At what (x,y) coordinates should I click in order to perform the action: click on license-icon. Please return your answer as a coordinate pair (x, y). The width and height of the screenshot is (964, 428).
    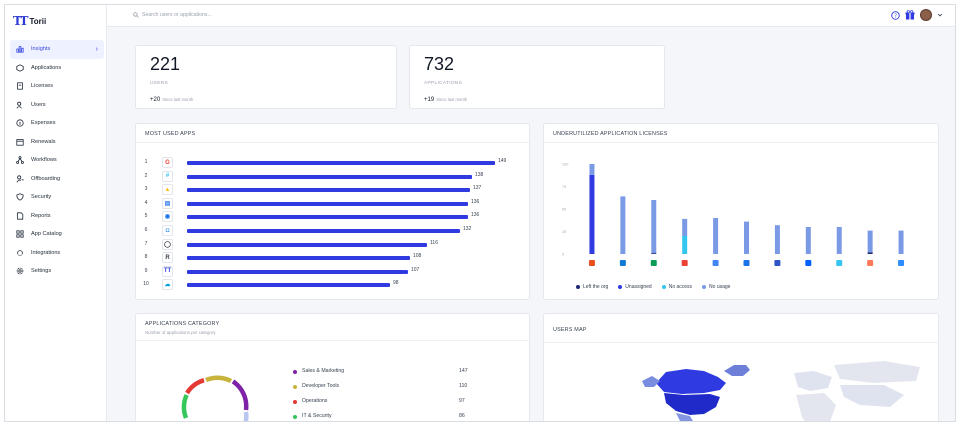
    Looking at the image, I should click on (20, 86).